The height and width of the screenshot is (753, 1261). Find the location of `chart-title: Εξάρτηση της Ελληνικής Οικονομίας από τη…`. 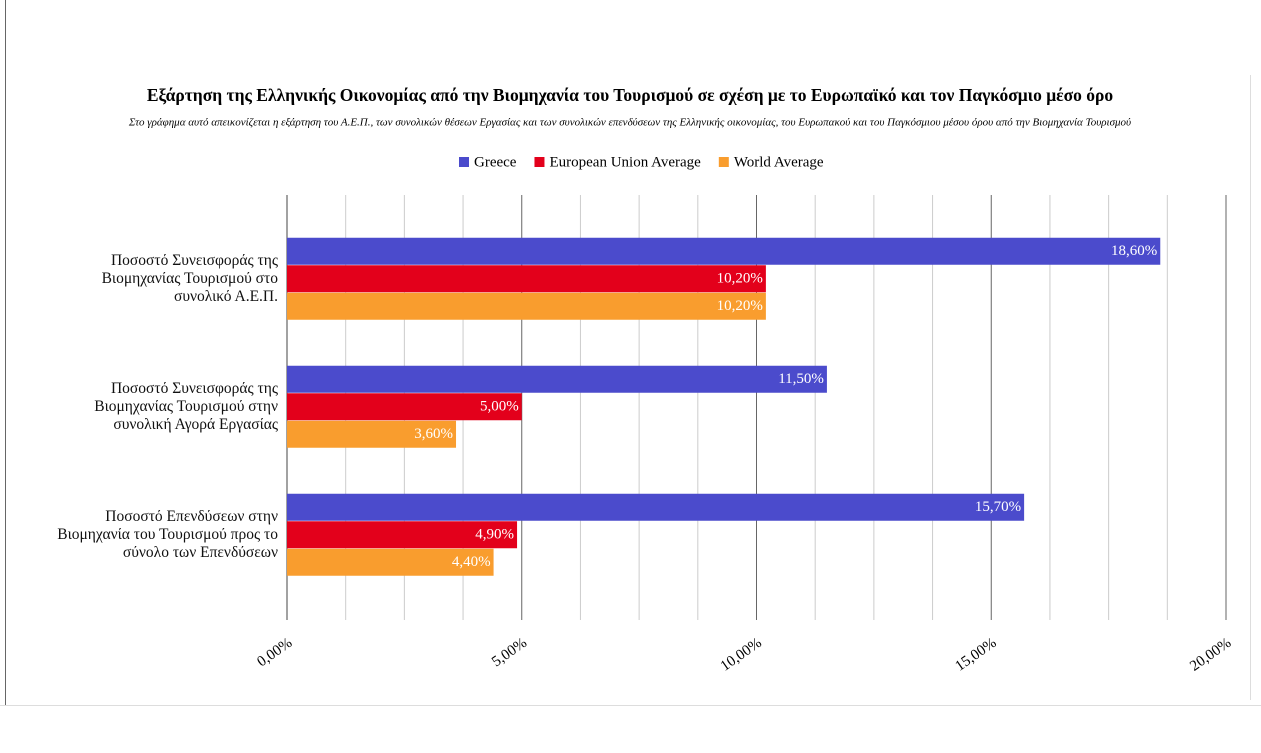

chart-title: Εξάρτηση της Ελληνικής Οικονομίας από τη… is located at coordinates (630, 95).